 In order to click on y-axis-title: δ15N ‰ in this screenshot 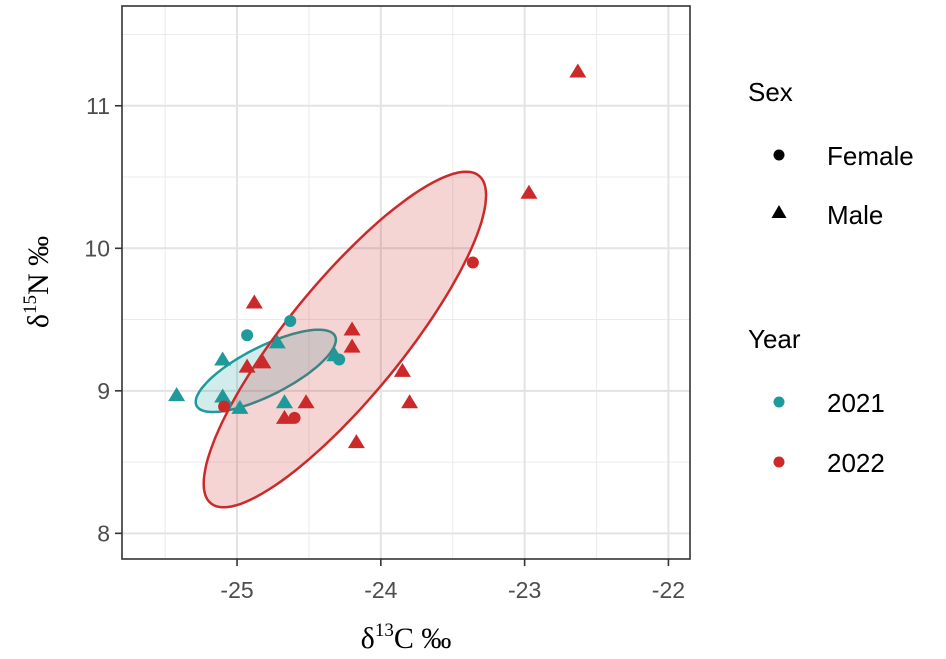, I will do `click(37, 282)`.